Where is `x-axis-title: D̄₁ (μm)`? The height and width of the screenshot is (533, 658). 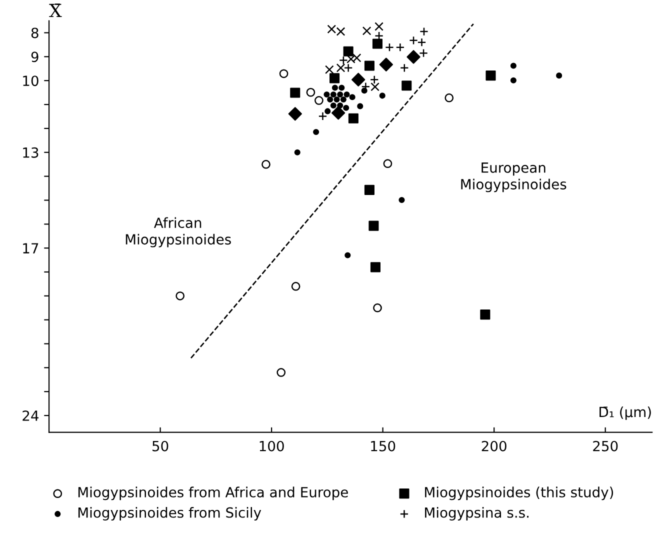 x-axis-title: D̄₁ (μm) is located at coordinates (625, 413).